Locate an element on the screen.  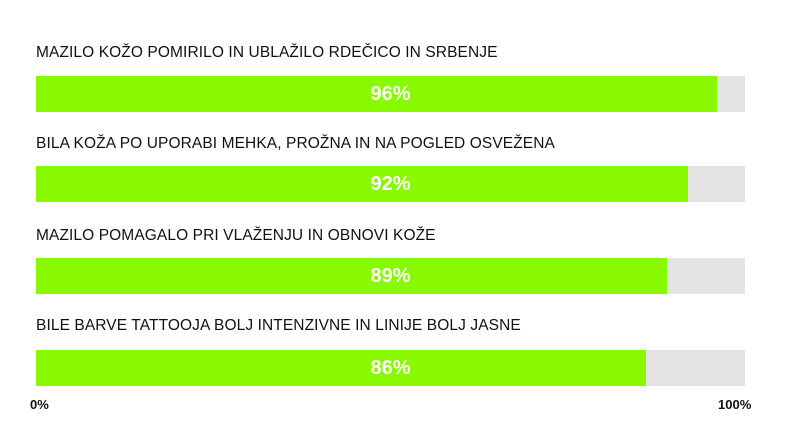
bar-track: 89% is located at coordinates (390, 276).